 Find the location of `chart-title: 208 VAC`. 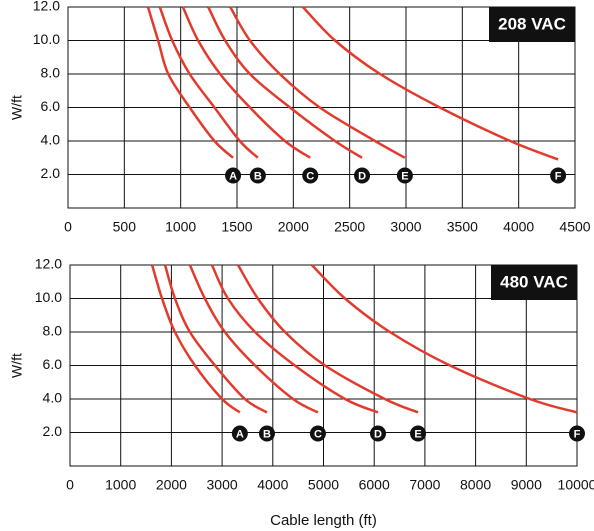

chart-title: 208 VAC is located at coordinates (532, 23).